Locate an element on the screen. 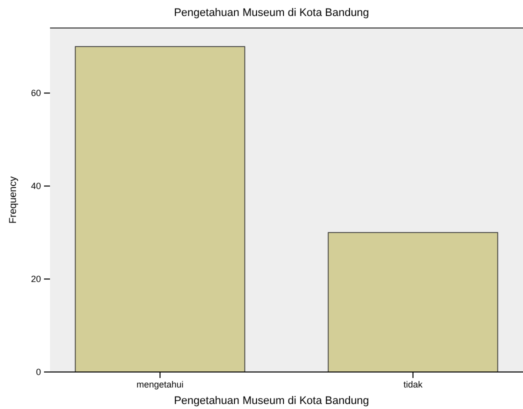 The height and width of the screenshot is (409, 523). y-tick-label: 60 is located at coordinates (35, 93).